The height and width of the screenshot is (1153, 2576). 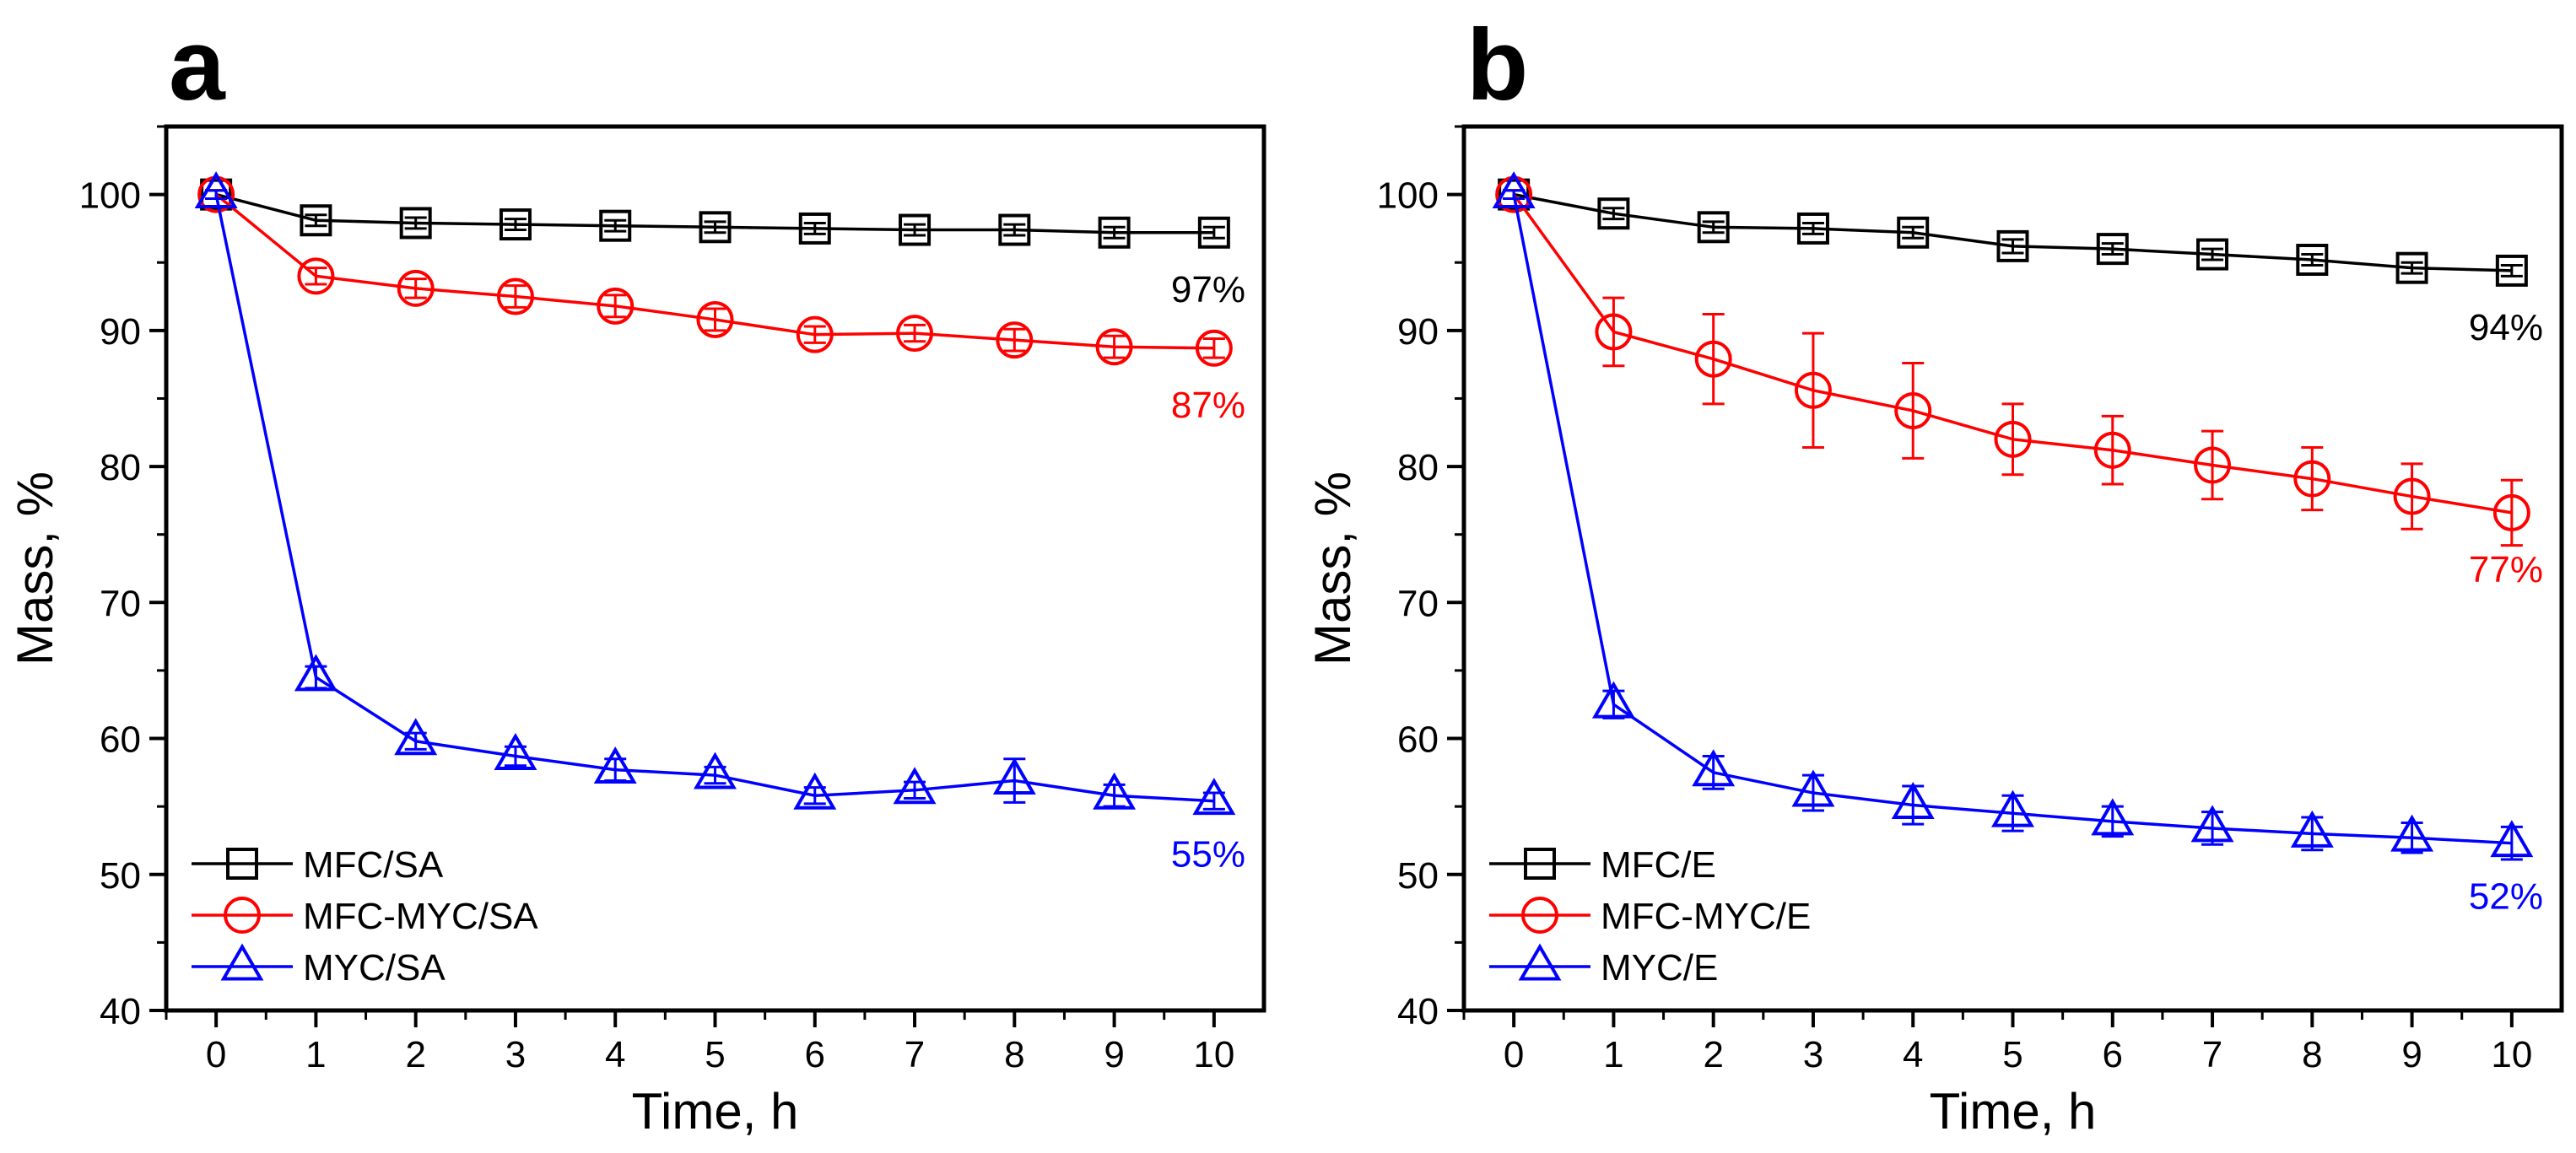 I want to click on x-tick-label: 0, so click(x=216, y=1054).